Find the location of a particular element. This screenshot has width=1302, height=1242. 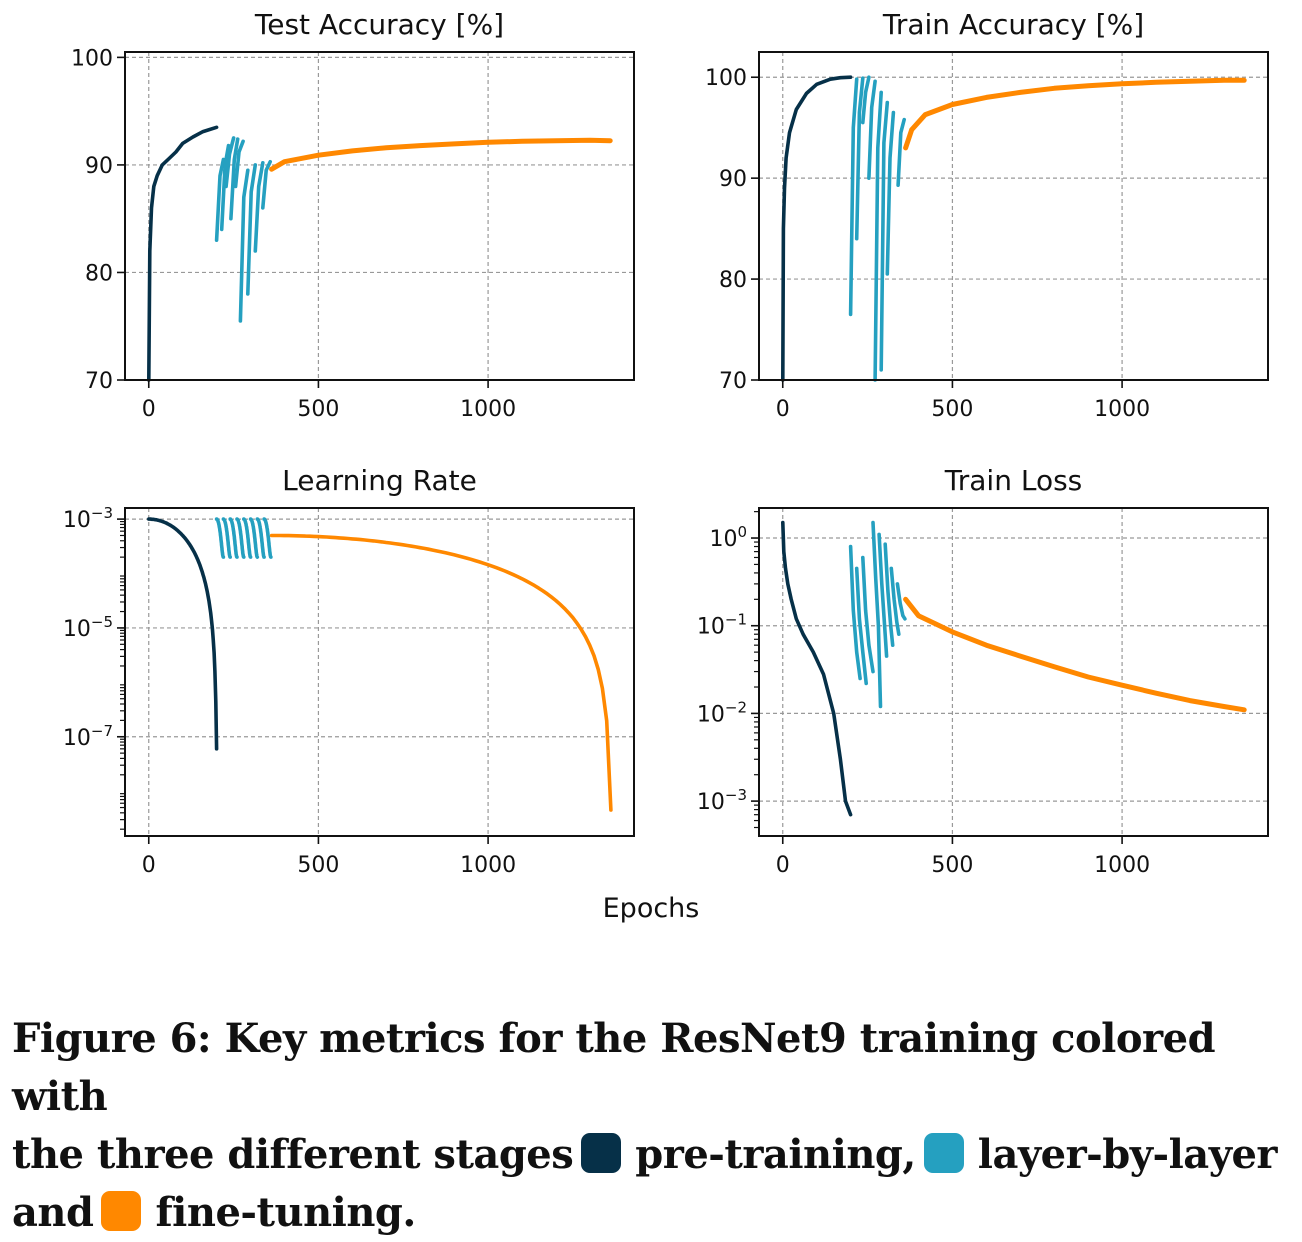

y-tick-label: 10−2 is located at coordinates (722, 712).